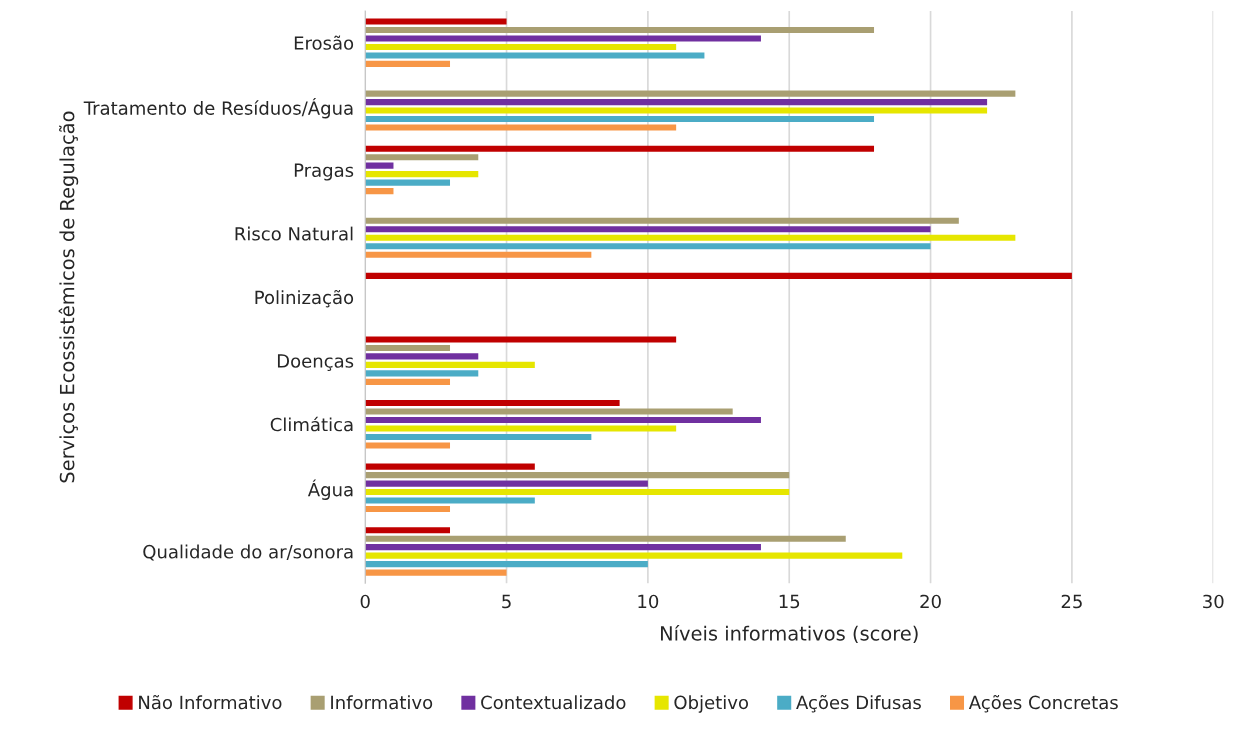  I want to click on x-tick-label: 30, so click(1213, 601).